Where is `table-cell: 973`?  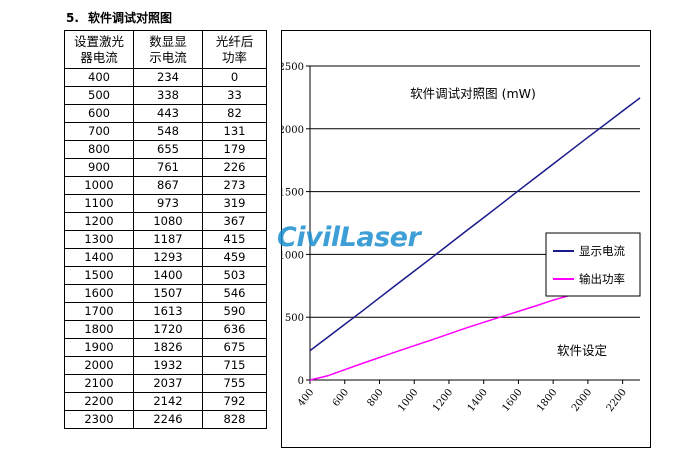 table-cell: 973 is located at coordinates (168, 203).